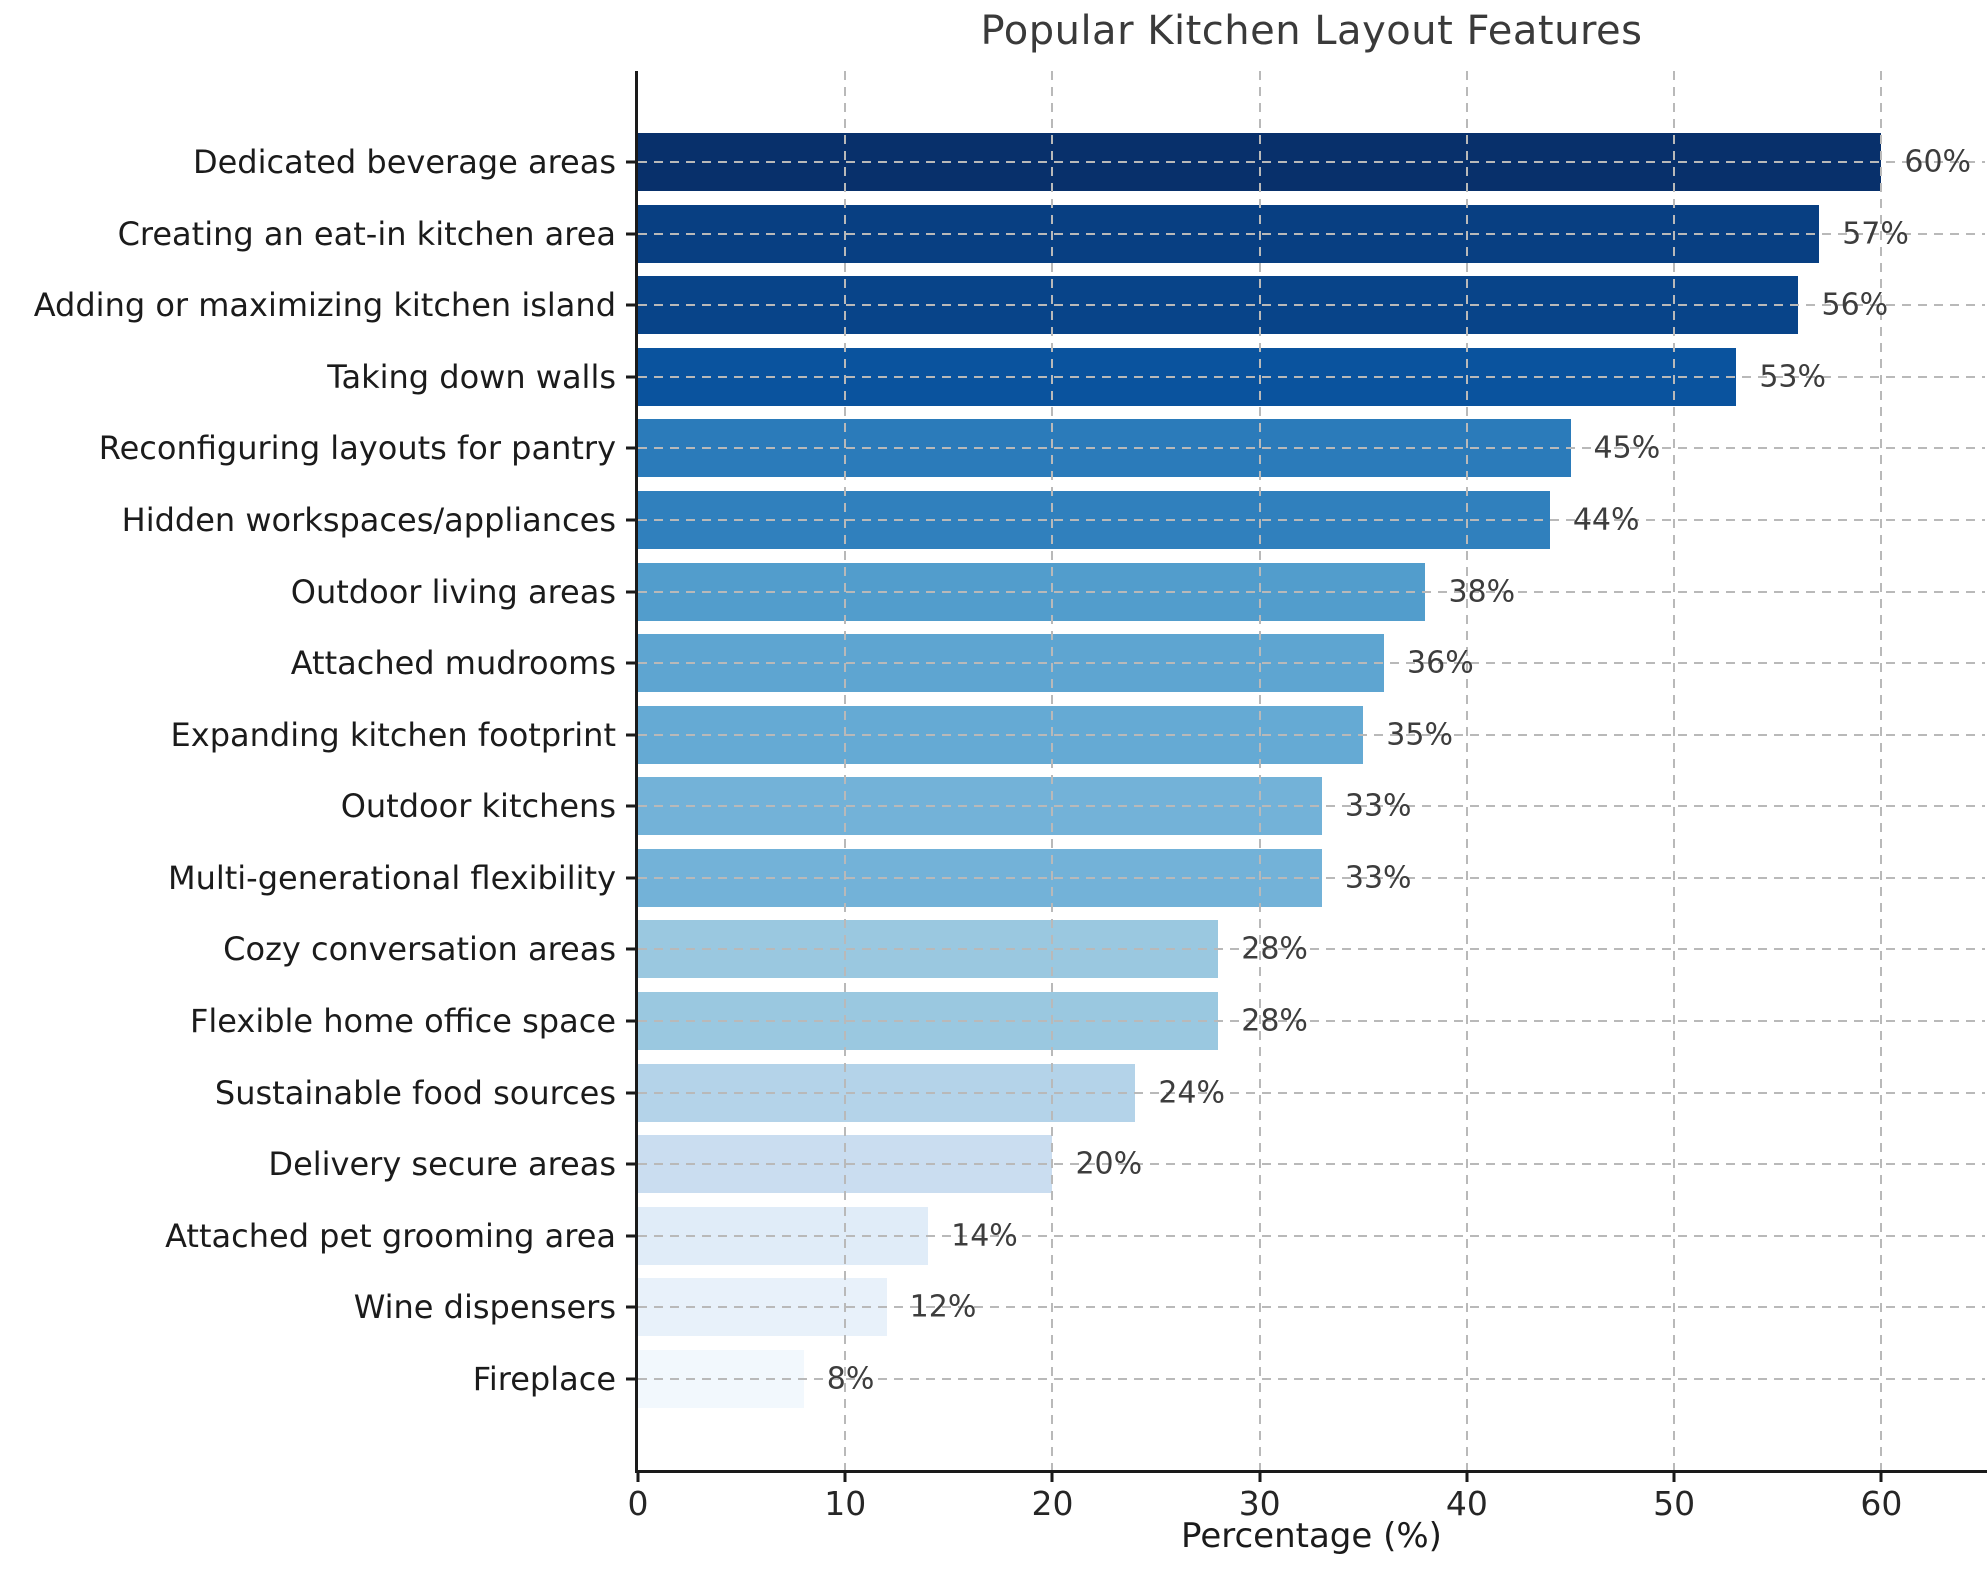  Describe the element at coordinates (1938, 162) in the screenshot. I see `bar-value-label: 60%` at that location.